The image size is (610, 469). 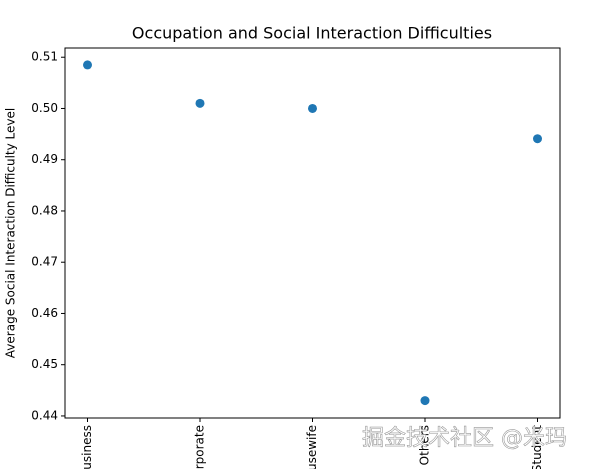 I want to click on y-tick-label: 0.47, so click(x=44, y=262).